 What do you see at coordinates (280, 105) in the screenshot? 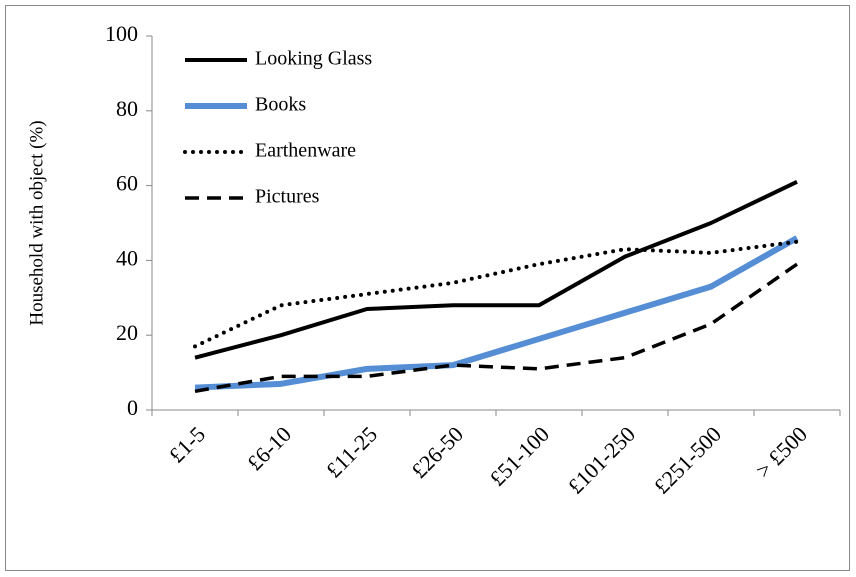
I see `legend-label: Books` at bounding box center [280, 105].